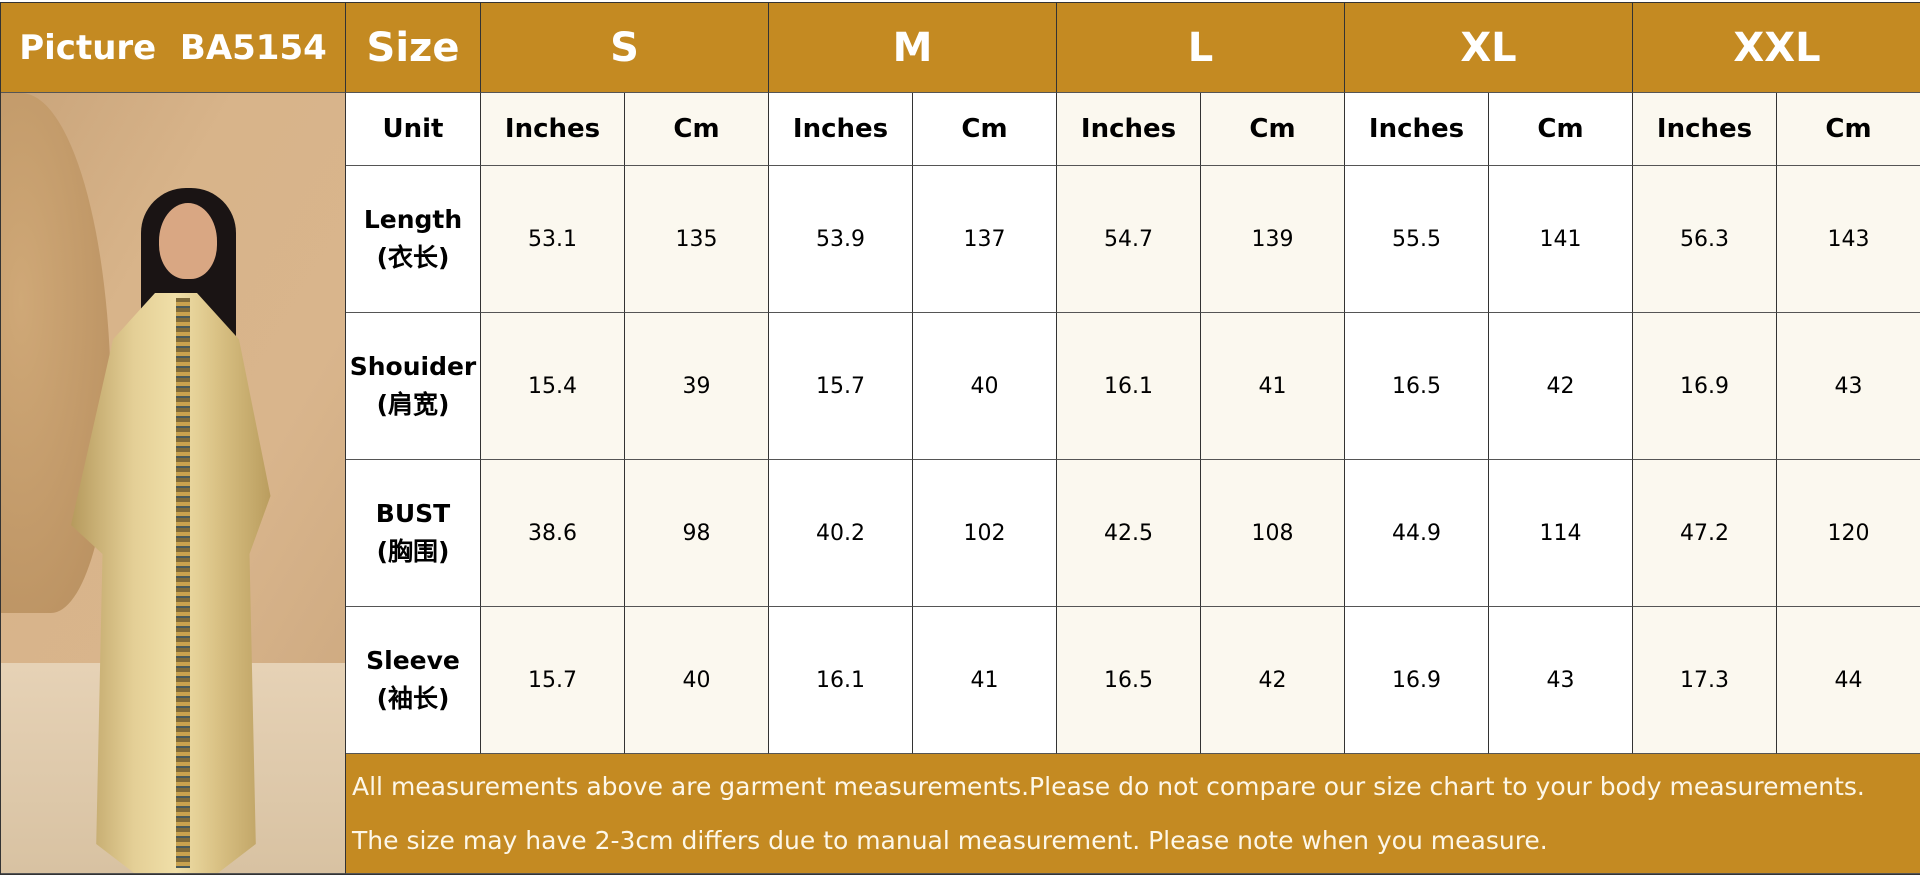  Describe the element at coordinates (413, 660) in the screenshot. I see `measure-name: Sleeve` at that location.